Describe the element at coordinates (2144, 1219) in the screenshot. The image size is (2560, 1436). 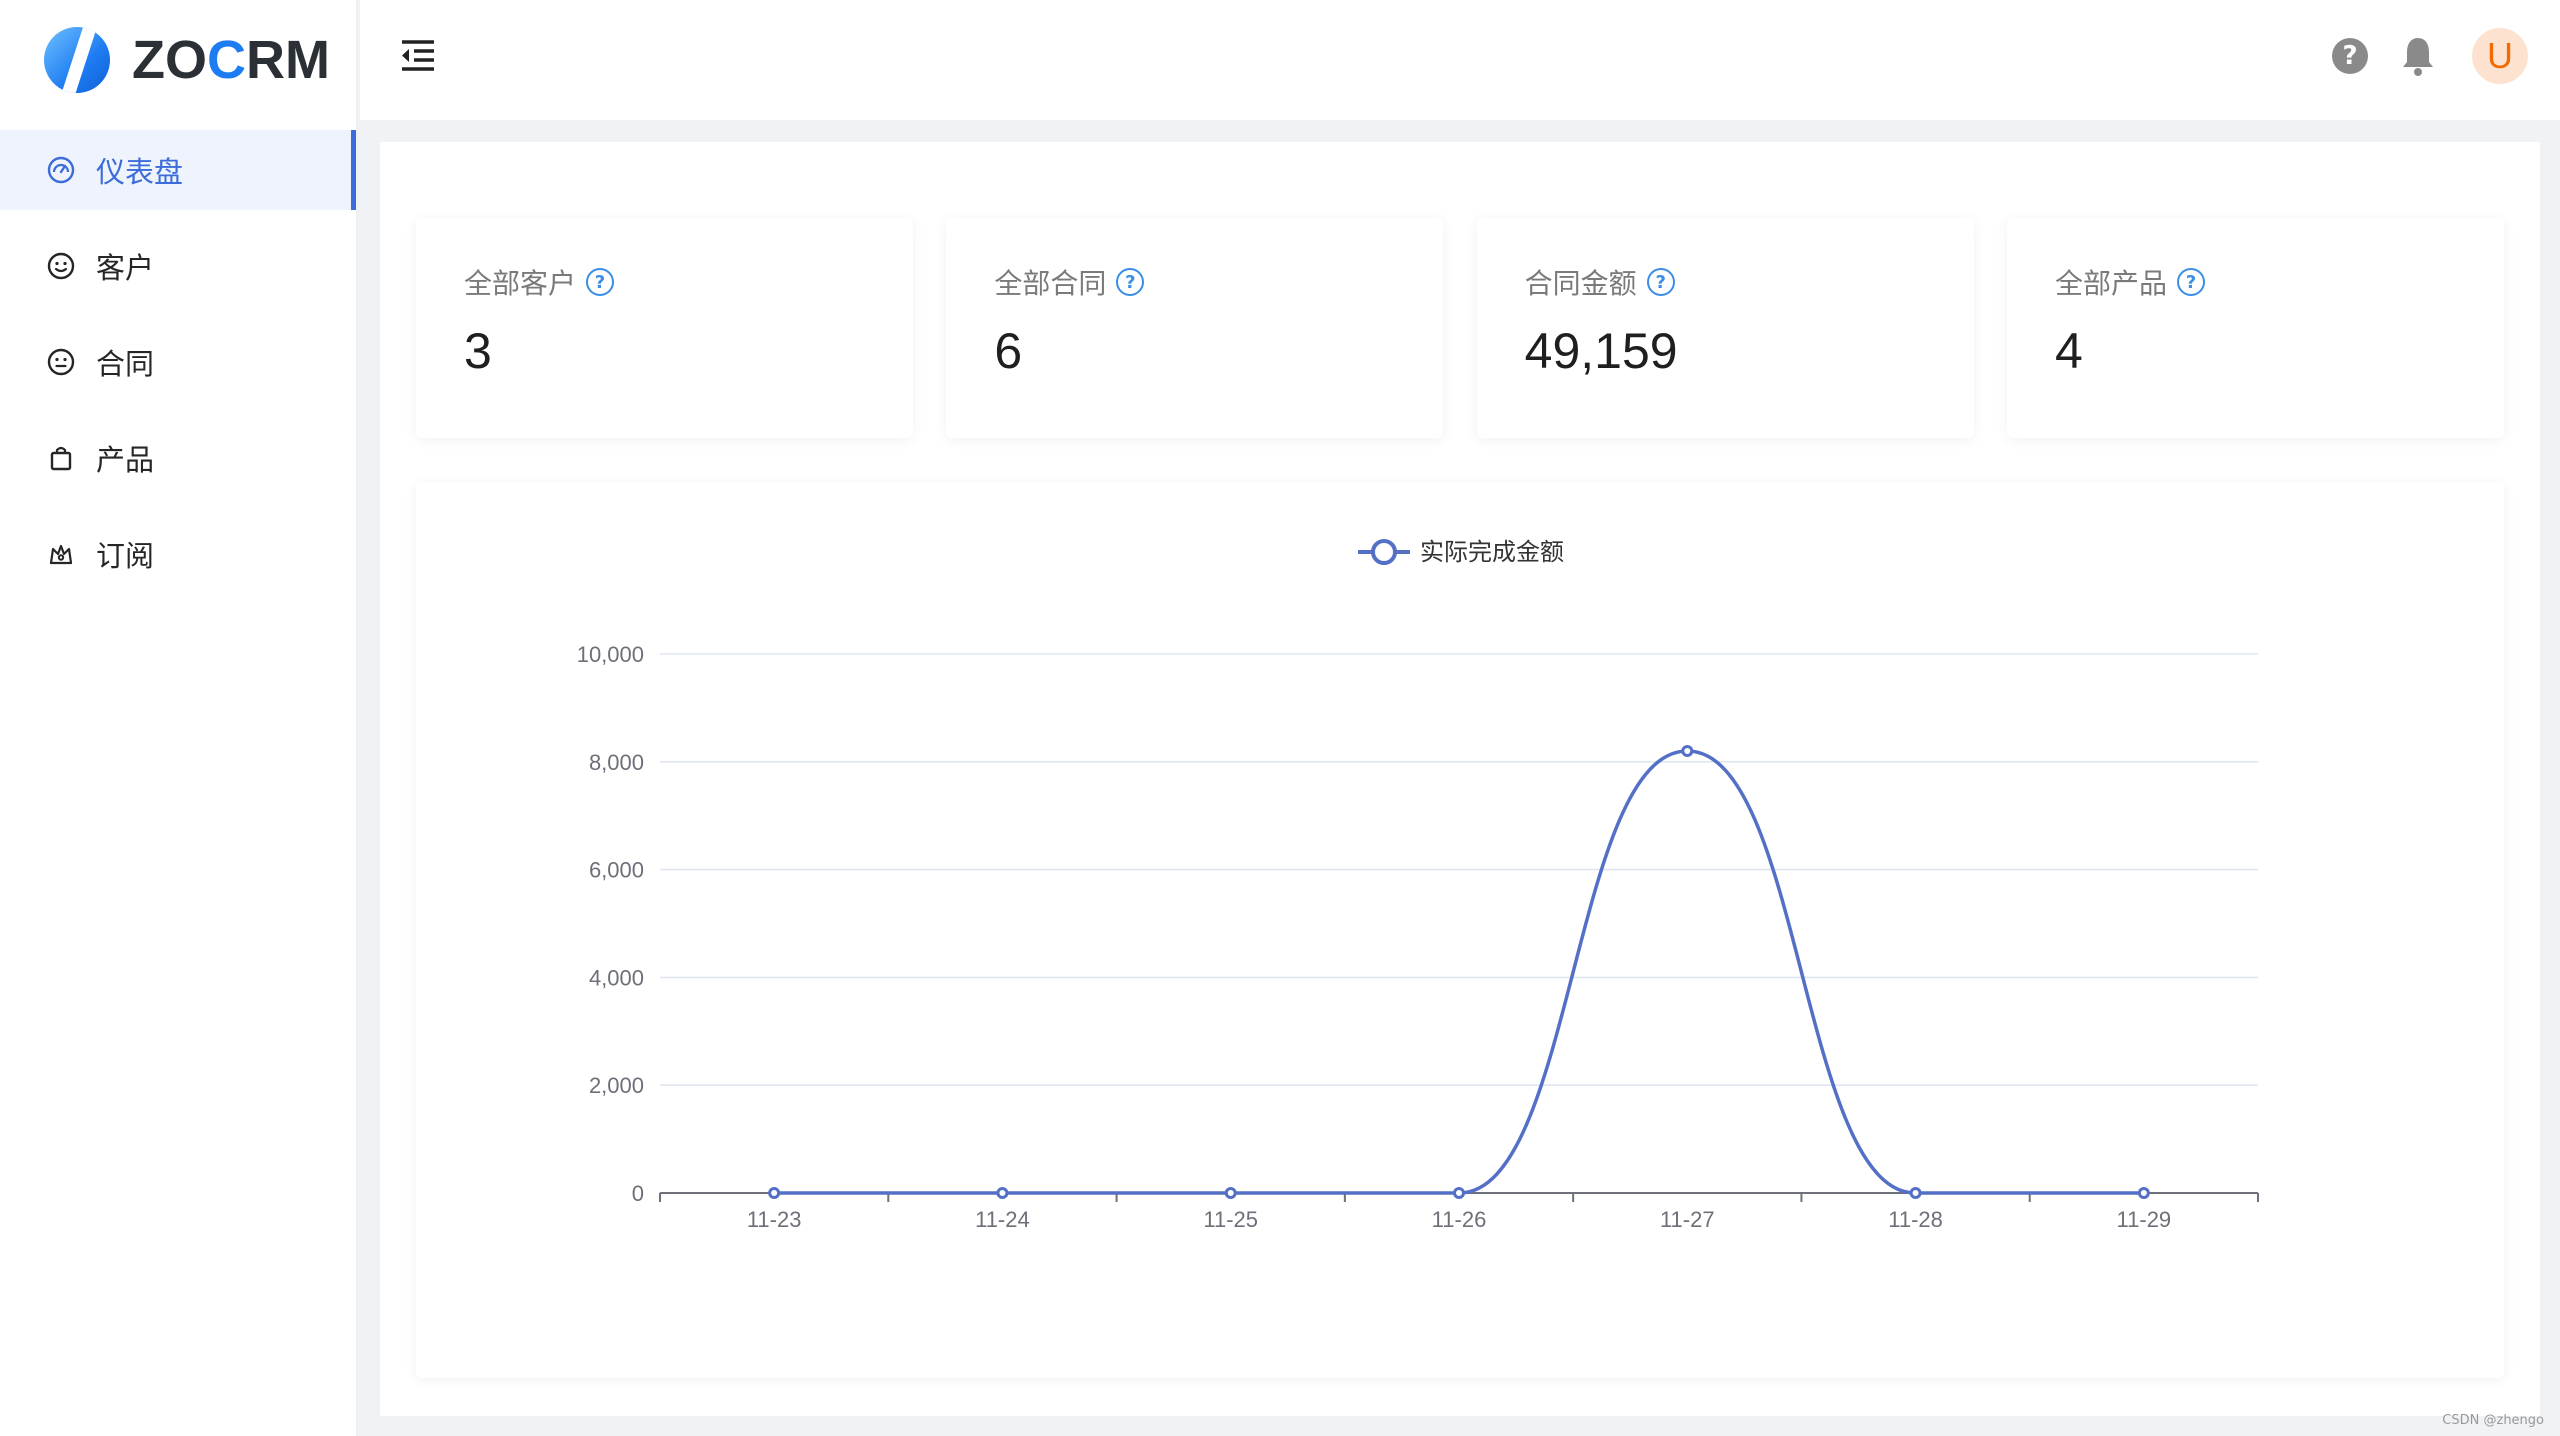
I see `x-tick-label: 11-29` at that location.